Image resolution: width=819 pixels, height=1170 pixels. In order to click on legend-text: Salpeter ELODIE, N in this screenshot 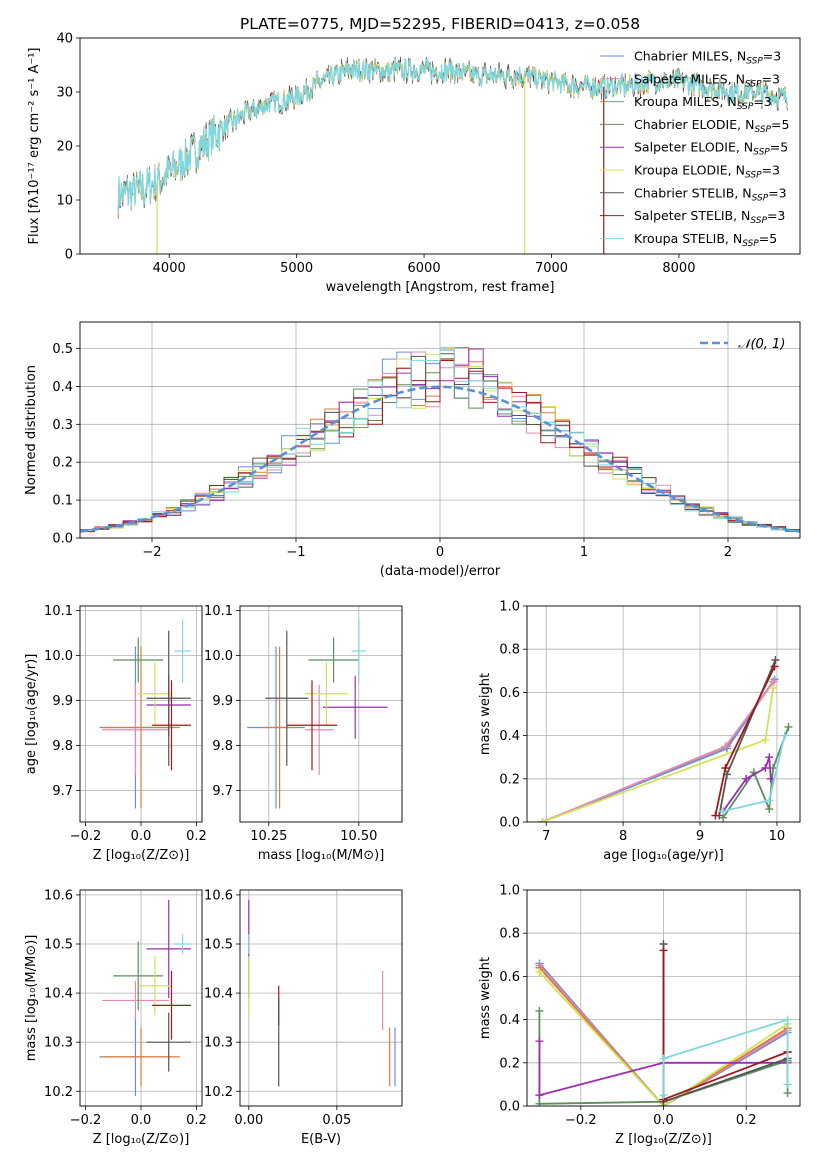, I will do `click(693, 147)`.